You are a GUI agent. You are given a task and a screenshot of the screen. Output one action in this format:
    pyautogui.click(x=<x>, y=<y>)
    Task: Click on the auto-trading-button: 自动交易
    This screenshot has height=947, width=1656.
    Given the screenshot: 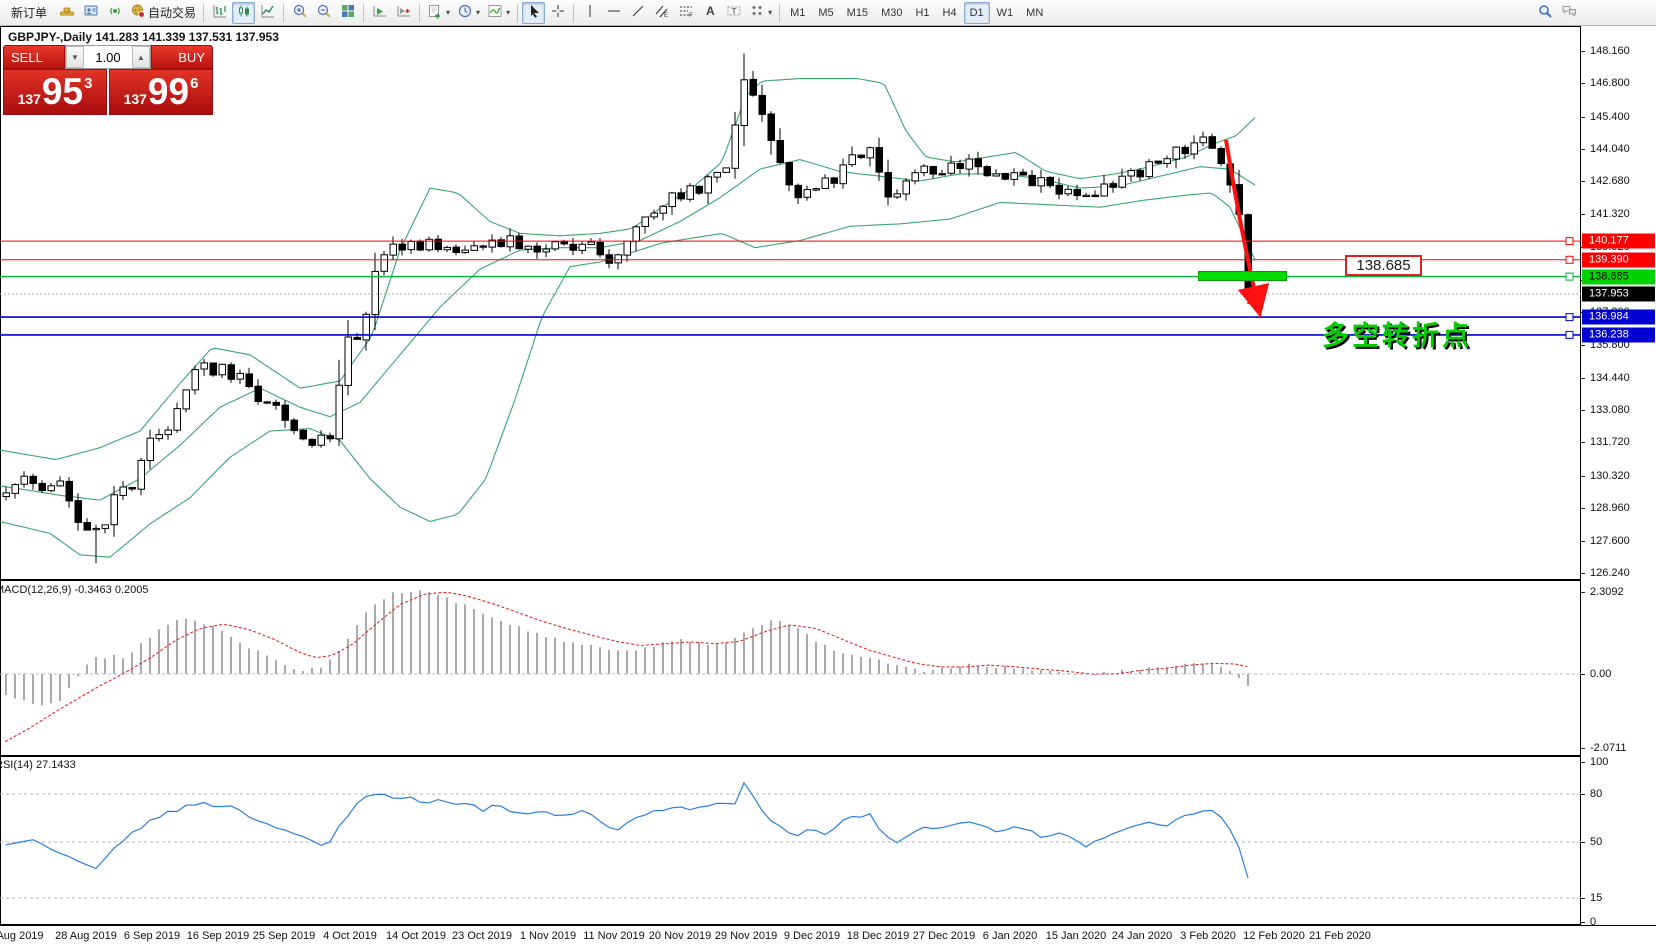 What is the action you would take?
    pyautogui.click(x=163, y=13)
    